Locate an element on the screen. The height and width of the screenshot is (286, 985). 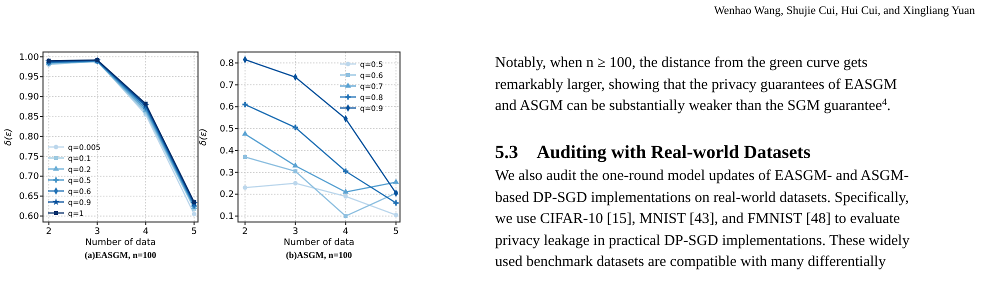
y-tick-label: 1.00 is located at coordinates (29, 57).